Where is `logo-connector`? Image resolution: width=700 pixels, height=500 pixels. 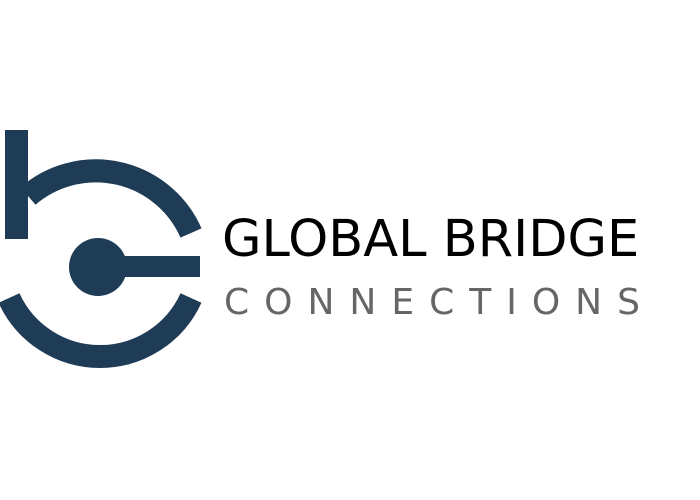 logo-connector is located at coordinates (156, 266).